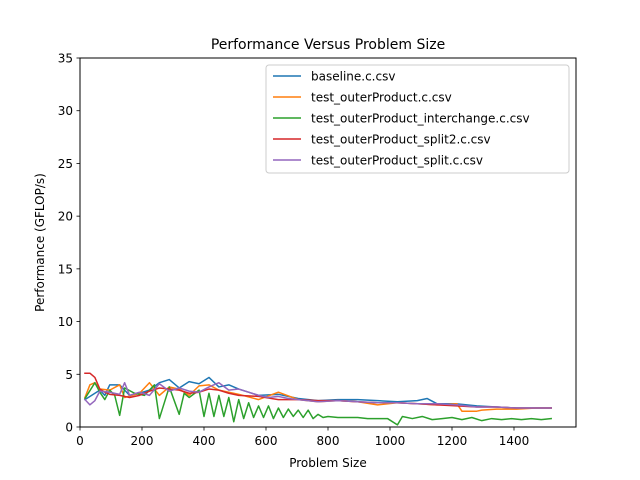 This screenshot has width=640, height=480. Describe the element at coordinates (69, 243) in the screenshot. I see `y-axis-ticks: 0 5 10 15 20 25 30 35` at that location.